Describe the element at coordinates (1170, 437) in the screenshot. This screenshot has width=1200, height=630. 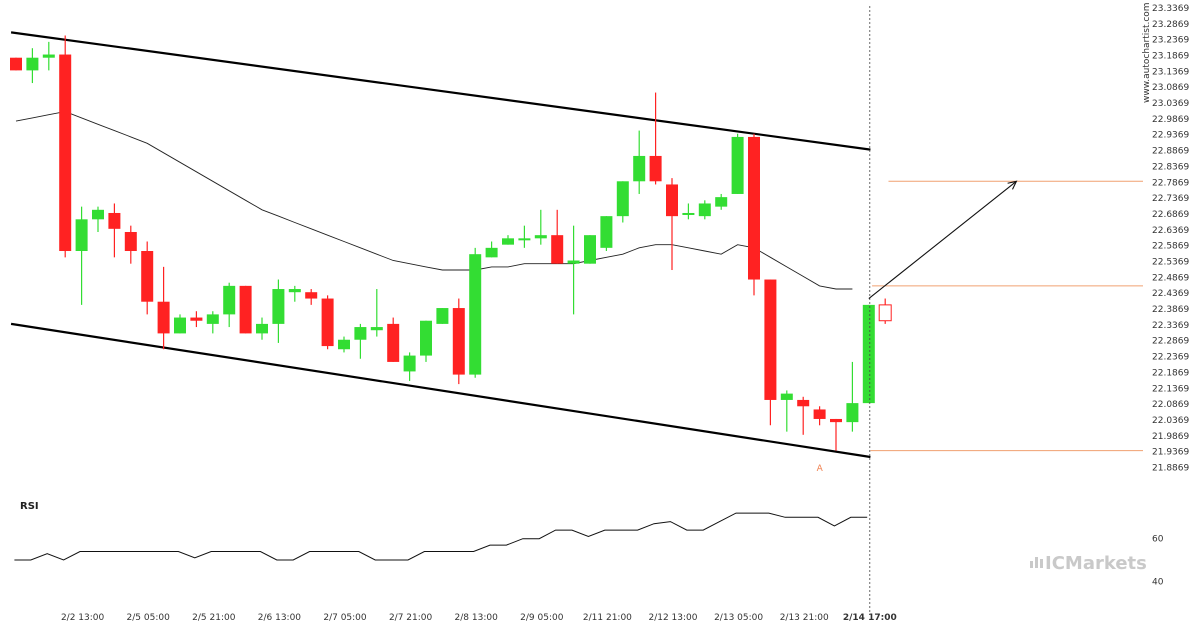
I see `price-tick-label: 21.9869` at that location.